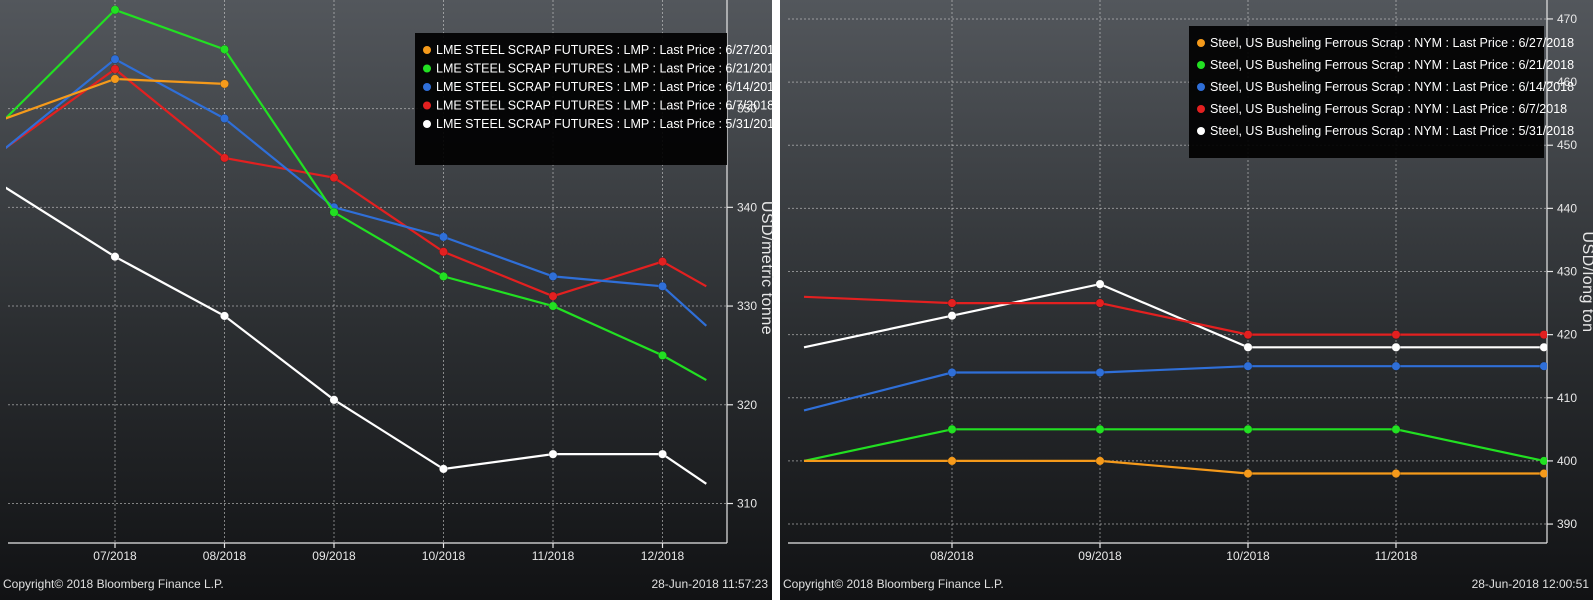  Describe the element at coordinates (766, 268) in the screenshot. I see `left-y-axis-label: USD/metric tonne` at that location.